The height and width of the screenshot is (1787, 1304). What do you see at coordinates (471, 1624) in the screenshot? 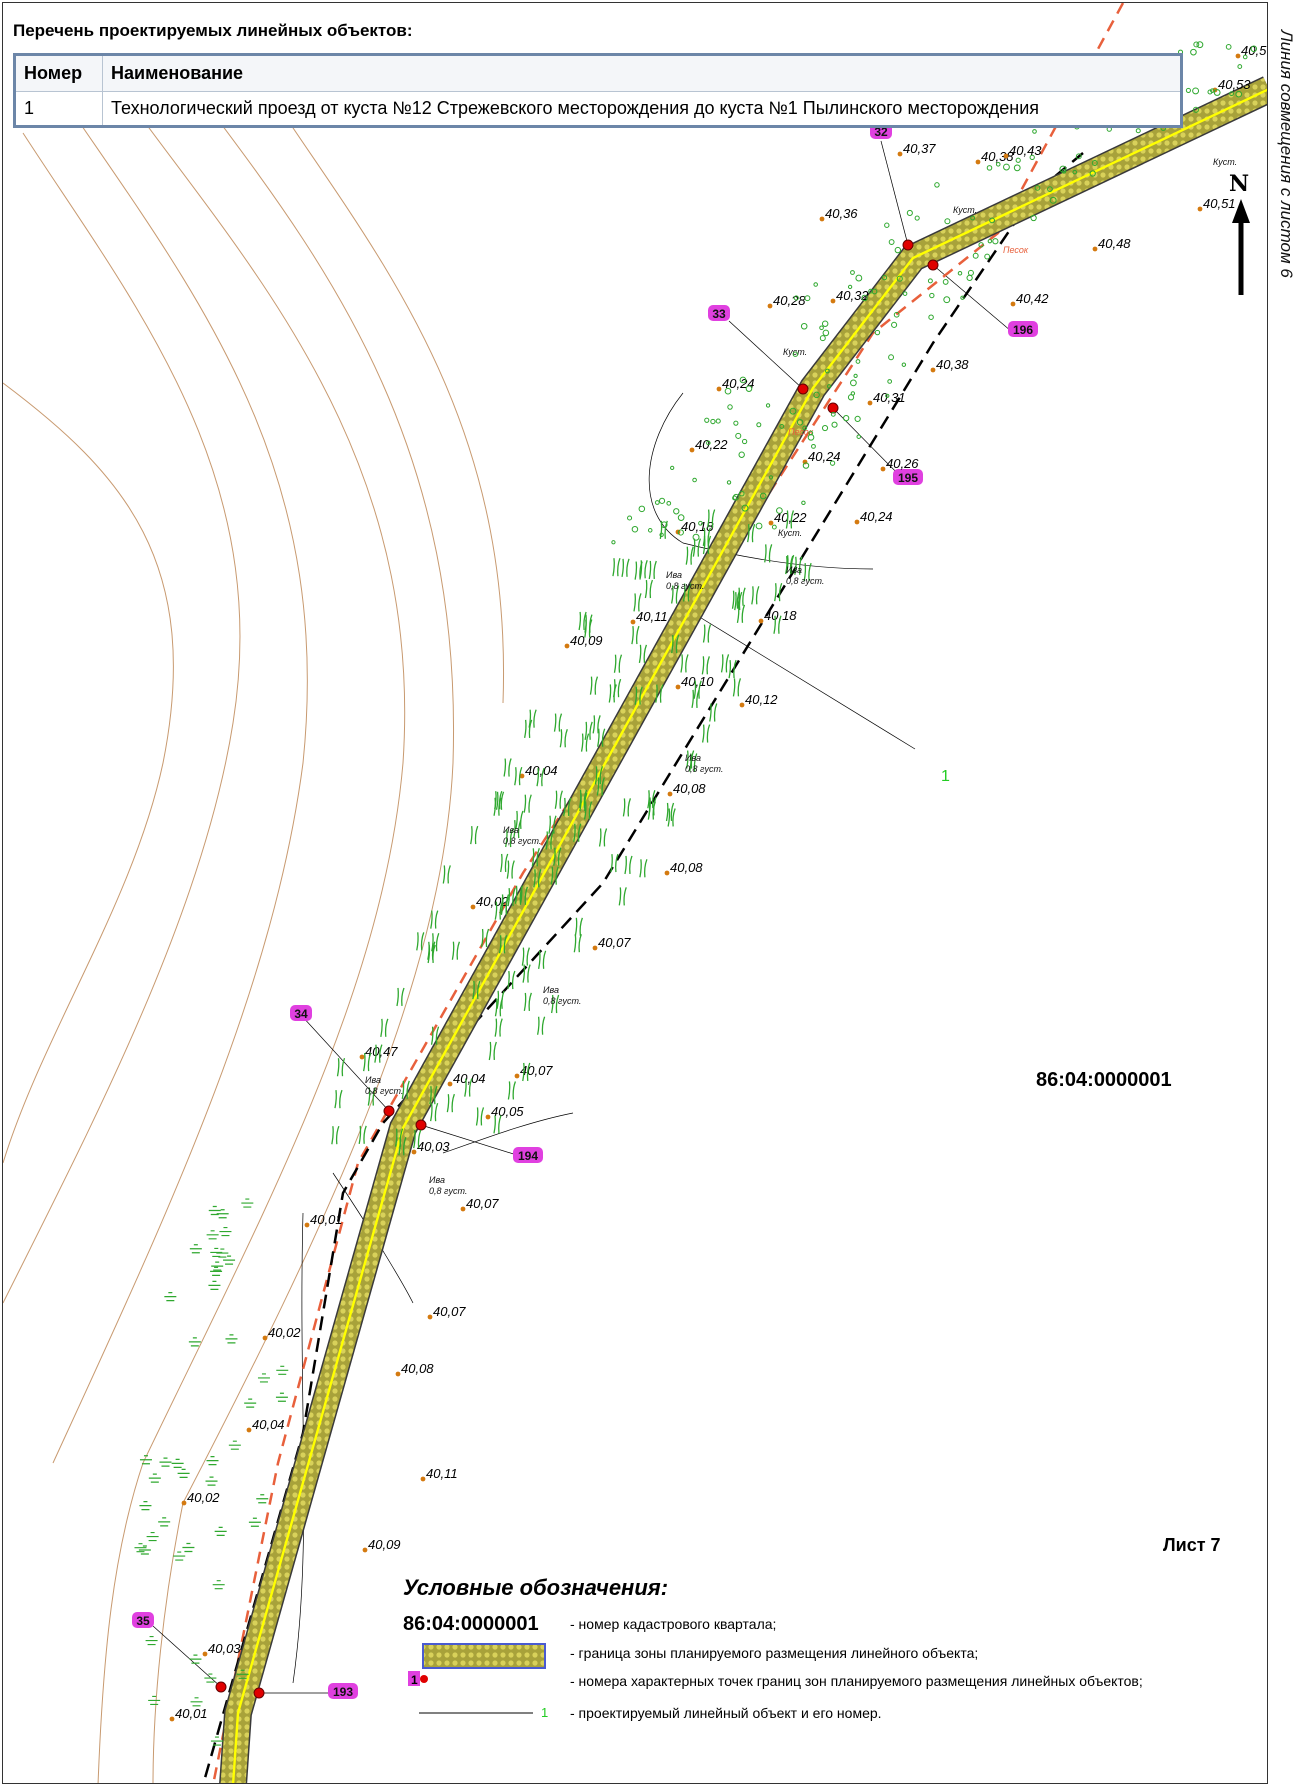
I see `legend-code: 86:04:0000001` at bounding box center [471, 1624].